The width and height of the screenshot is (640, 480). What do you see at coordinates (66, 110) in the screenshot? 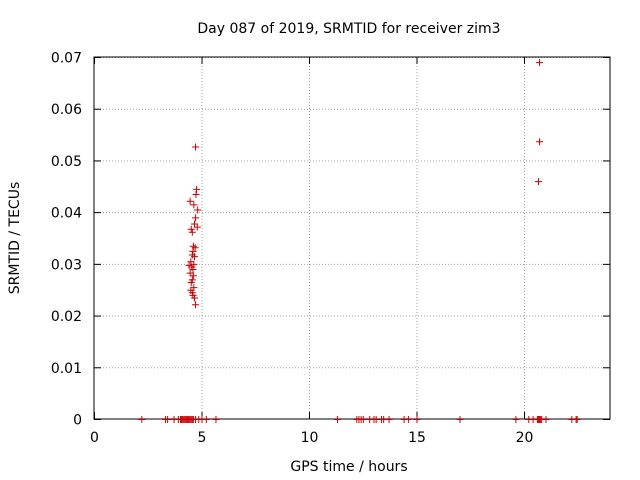
I see `y-tick-label: 0.06` at bounding box center [66, 110].